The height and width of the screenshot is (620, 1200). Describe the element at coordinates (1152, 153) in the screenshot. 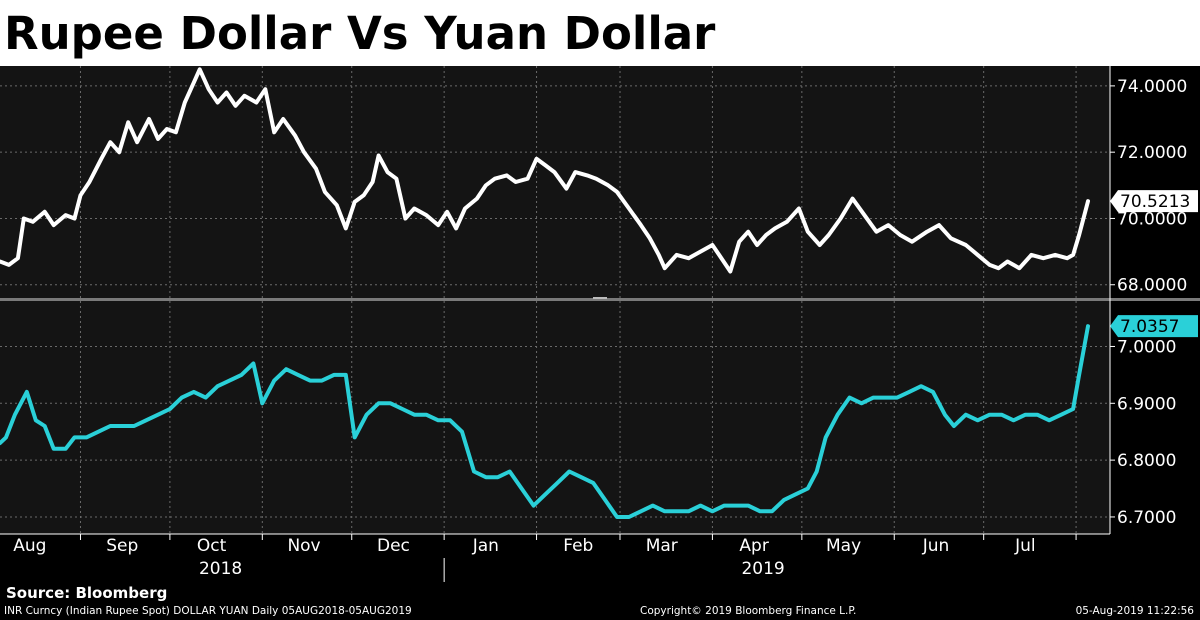

I see `y-tick-label-inr-2: 72.0000` at that location.